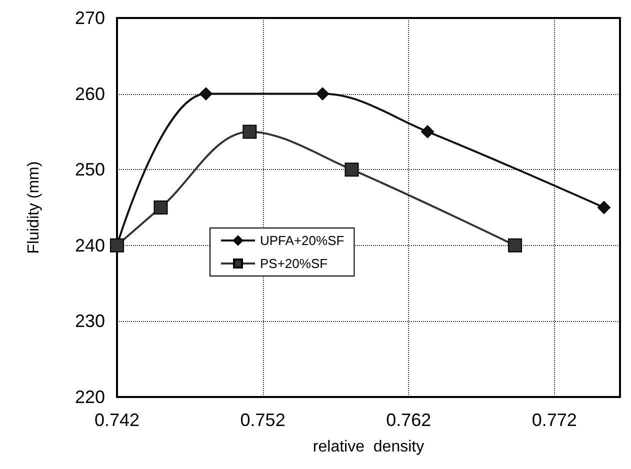 The height and width of the screenshot is (469, 631). What do you see at coordinates (409, 420) in the screenshot?
I see `x-tick-label: 0.762` at bounding box center [409, 420].